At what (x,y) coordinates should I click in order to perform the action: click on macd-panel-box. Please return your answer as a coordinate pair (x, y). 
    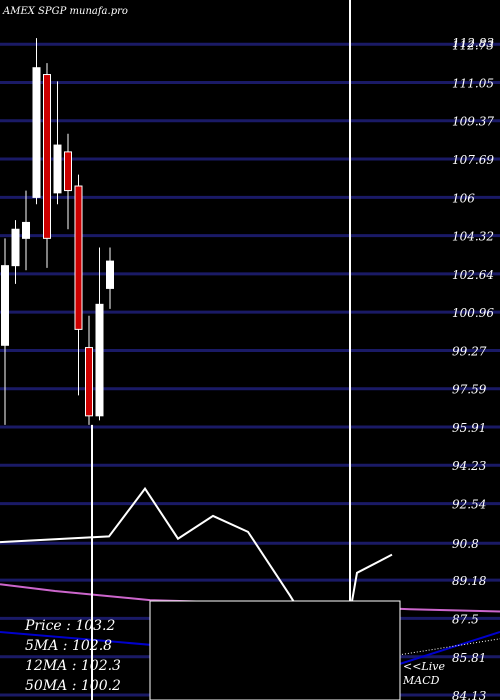
    Looking at the image, I should click on (275, 650).